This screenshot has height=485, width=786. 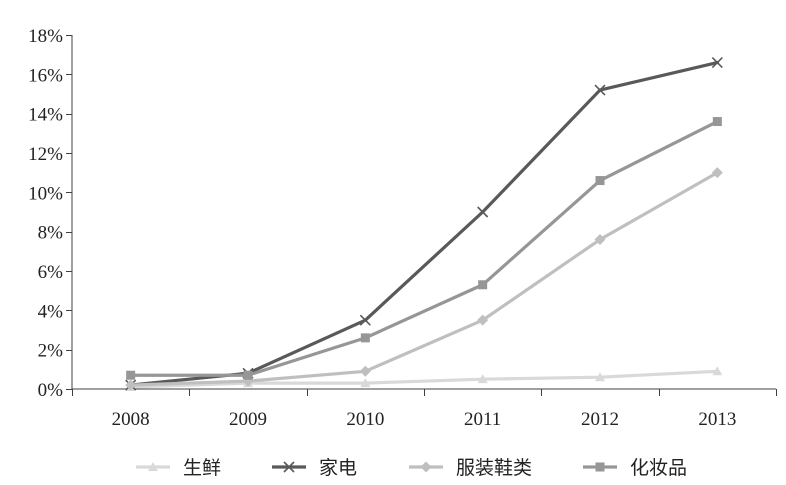 What do you see at coordinates (600, 90) in the screenshot?
I see `data-point-home-appliances-2012` at bounding box center [600, 90].